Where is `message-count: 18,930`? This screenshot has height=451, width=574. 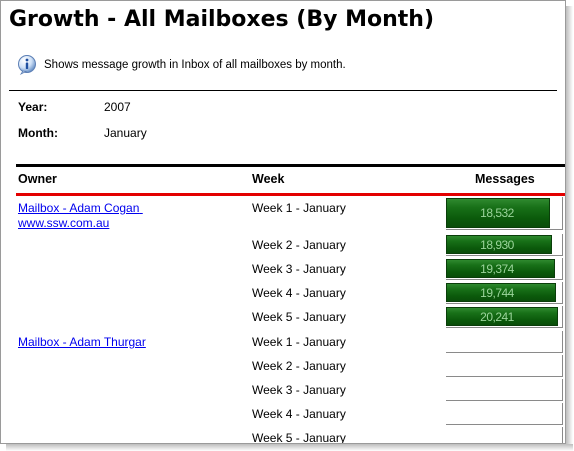
message-count: 18,930 is located at coordinates (497, 244).